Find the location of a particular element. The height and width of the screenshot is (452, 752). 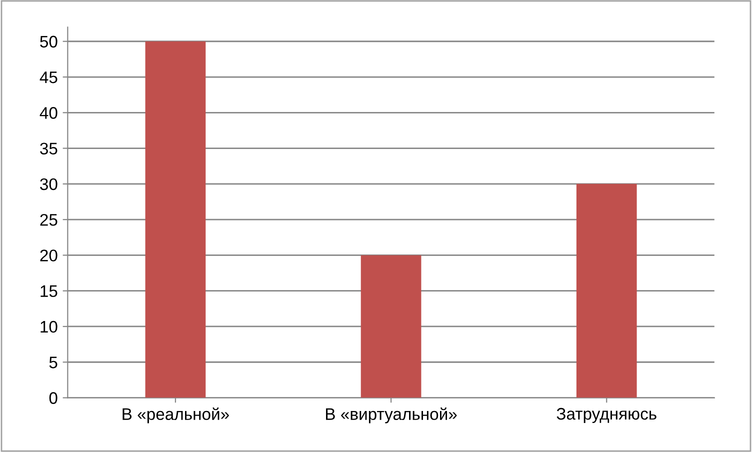

y-tick-label: 10 is located at coordinates (49, 326).